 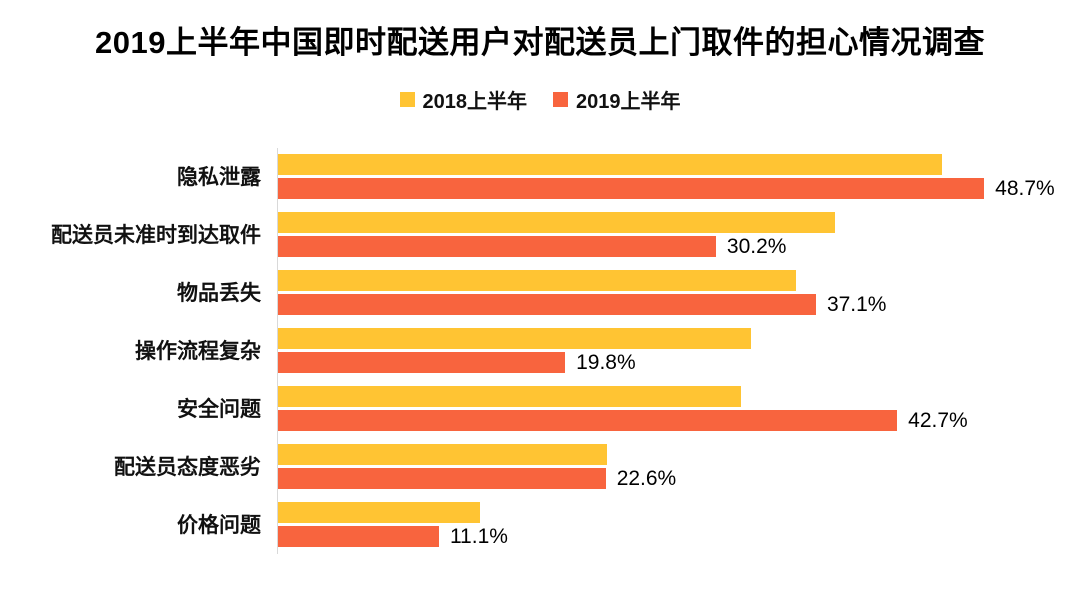 I want to click on bar-line: 42.7%, so click(x=679, y=420).